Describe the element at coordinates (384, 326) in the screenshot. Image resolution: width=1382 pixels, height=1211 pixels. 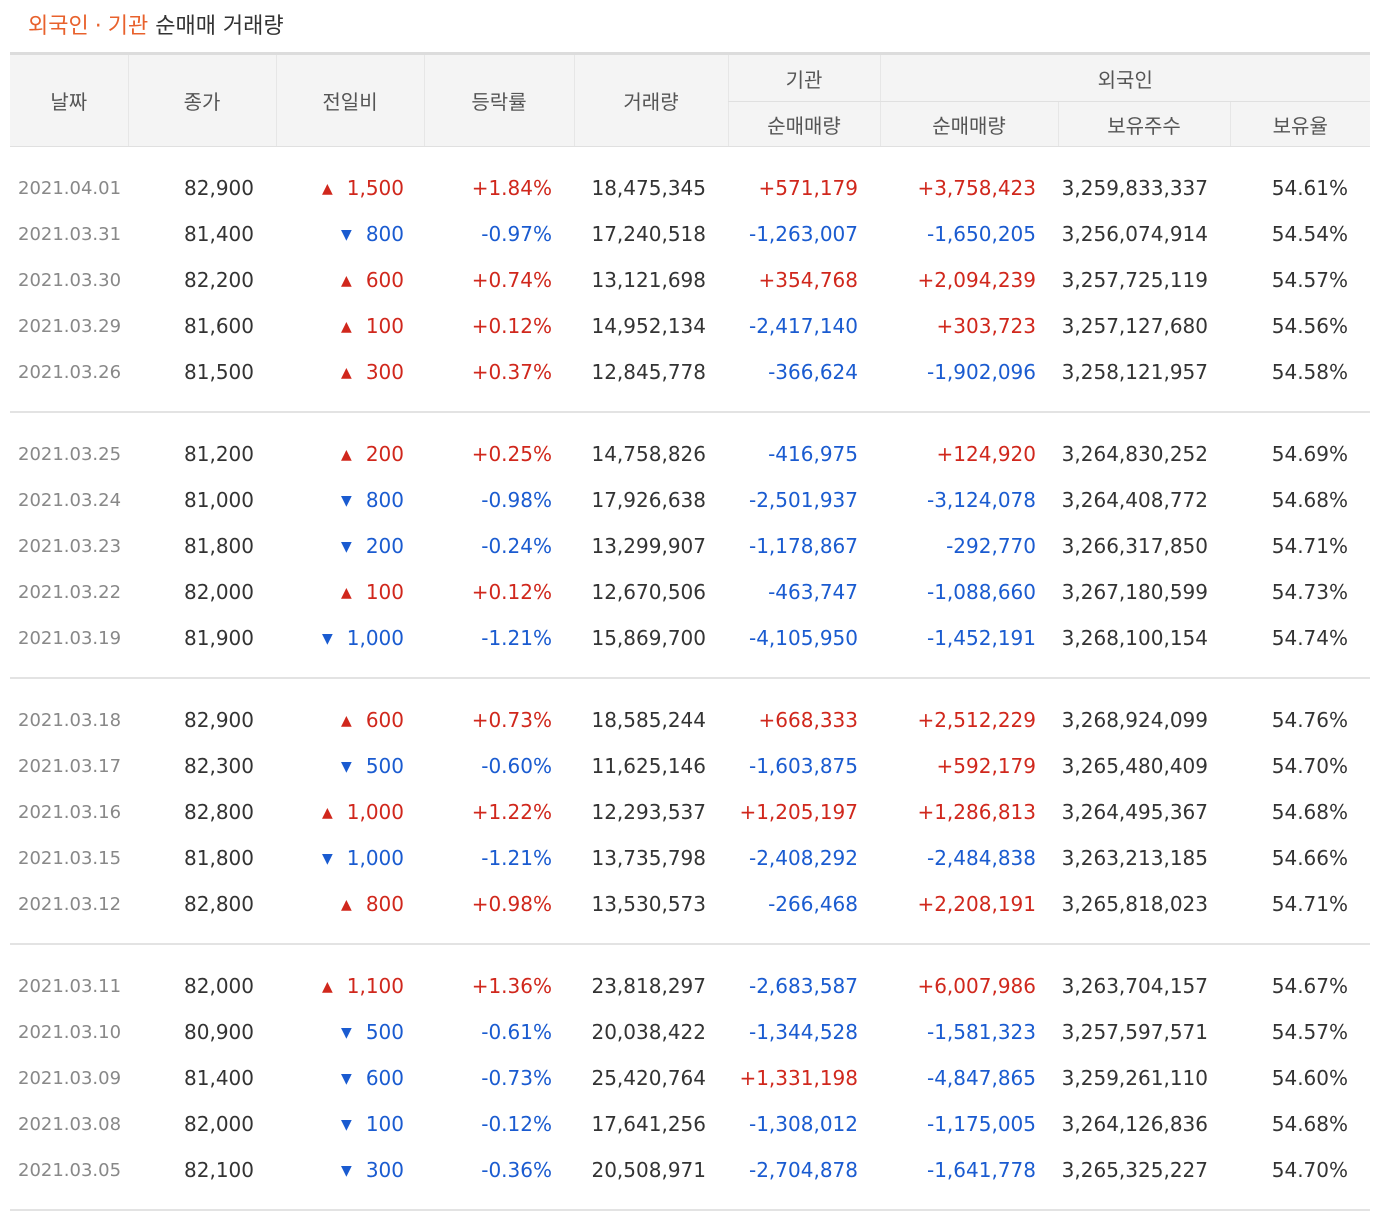
I see `change-value: 100` at that location.